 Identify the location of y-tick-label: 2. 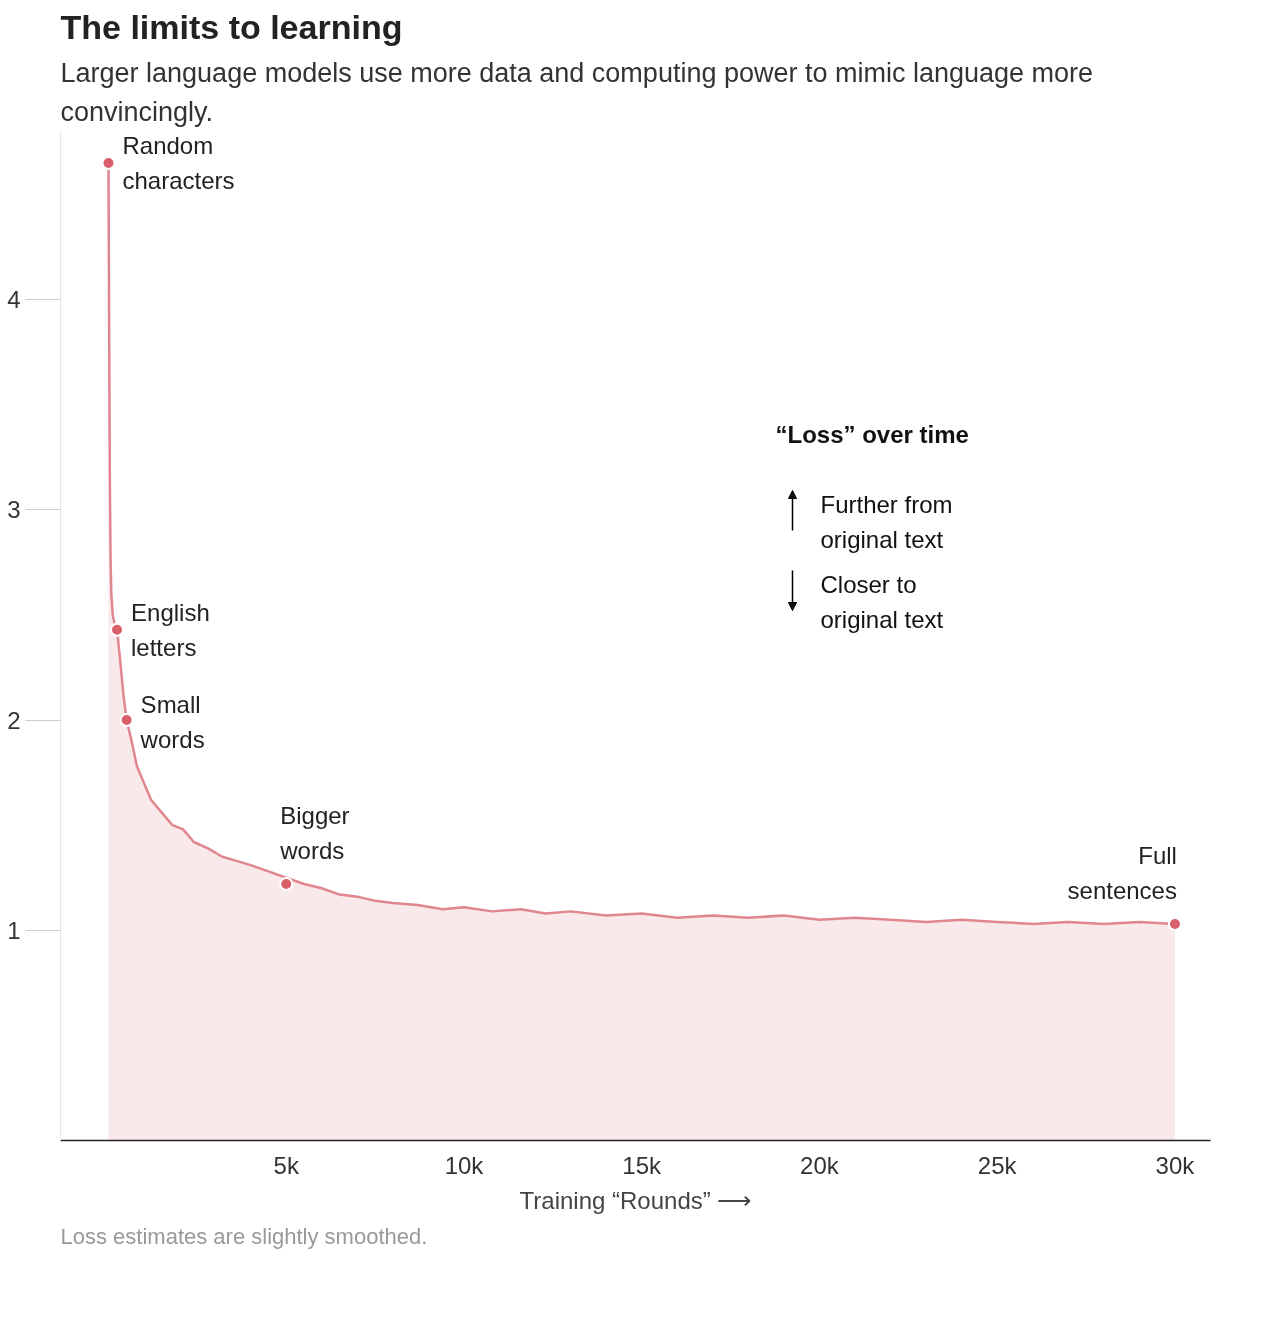
(14, 720).